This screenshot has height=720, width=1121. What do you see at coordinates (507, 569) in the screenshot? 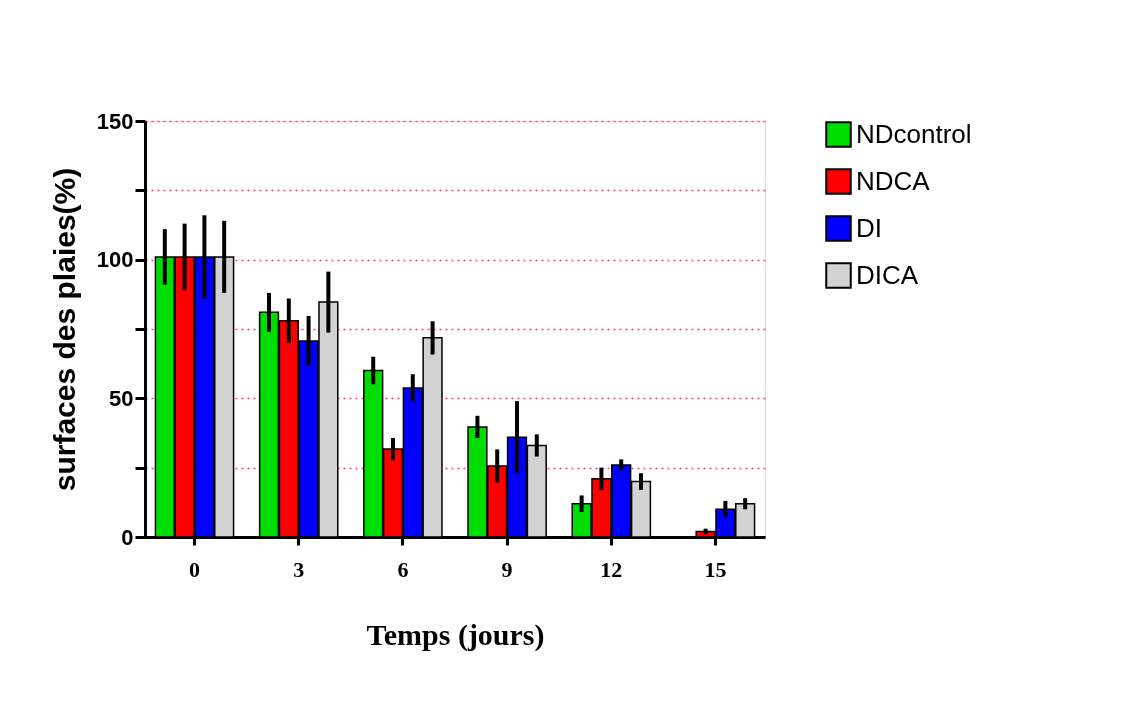
I see `x-tick-label: 9` at bounding box center [507, 569].